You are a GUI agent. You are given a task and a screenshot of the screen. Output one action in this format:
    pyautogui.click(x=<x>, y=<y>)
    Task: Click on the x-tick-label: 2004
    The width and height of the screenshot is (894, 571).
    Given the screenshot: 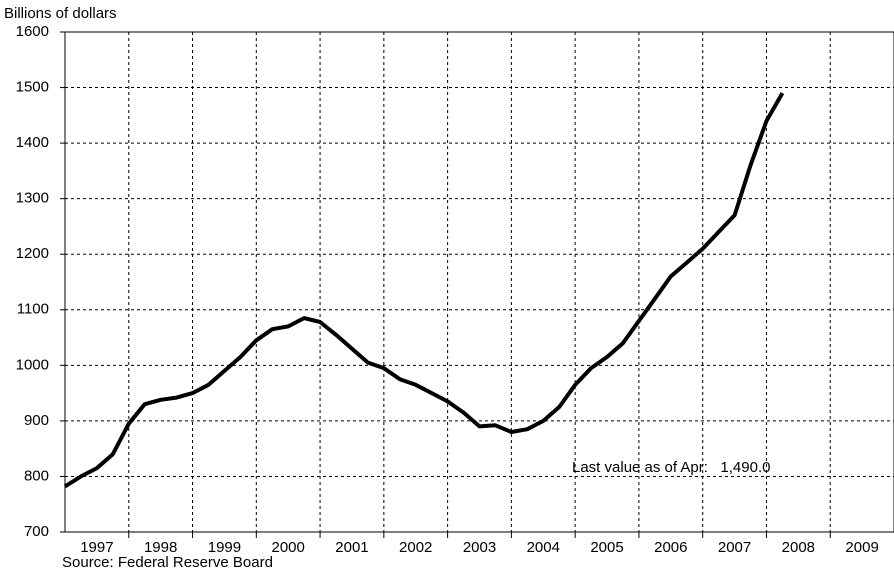 What is the action you would take?
    pyautogui.click(x=543, y=547)
    